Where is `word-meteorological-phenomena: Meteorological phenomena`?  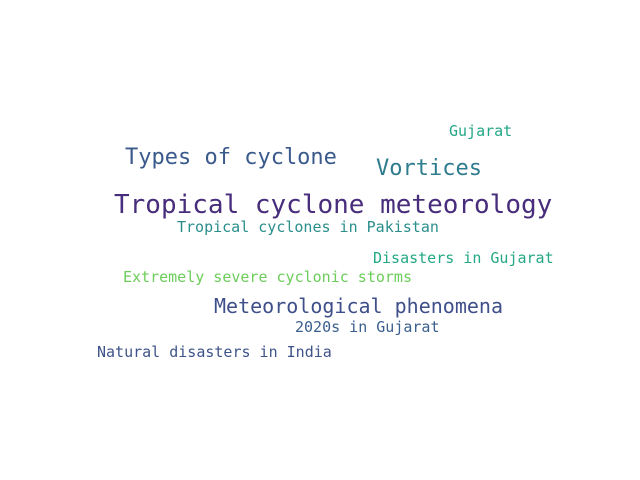
word-meteorological-phenomena: Meteorological phenomena is located at coordinates (358, 306).